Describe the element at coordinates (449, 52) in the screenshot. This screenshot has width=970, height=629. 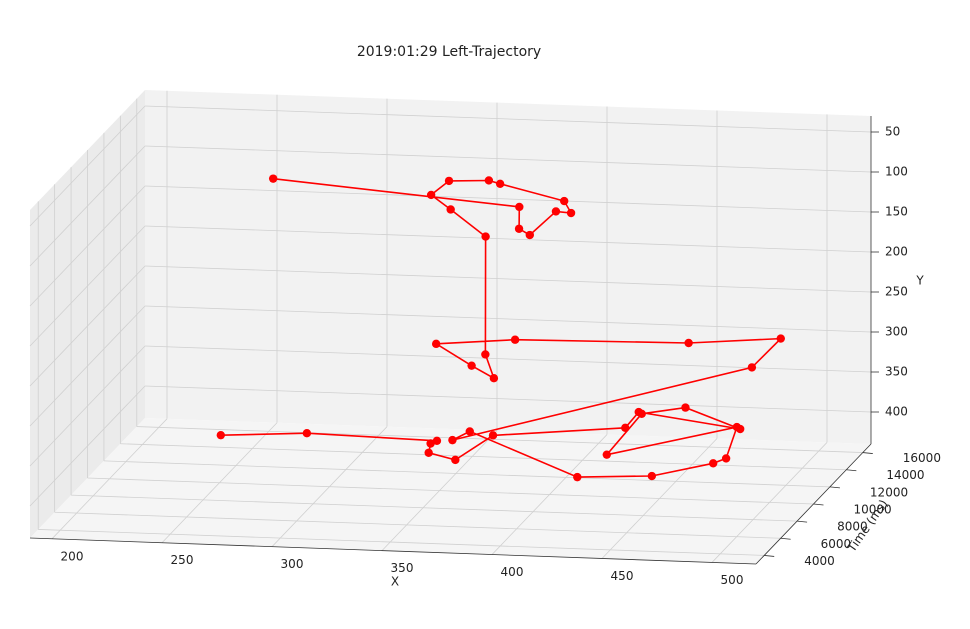
I see `chart-title: 2019:01:29 Left-Trajectory` at that location.